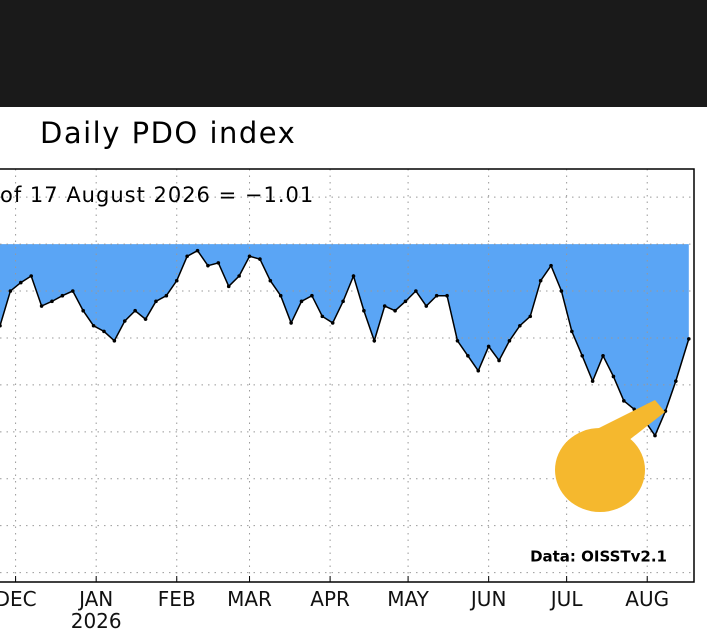 This screenshot has width=707, height=643. I want to click on x-tick-label: JAN 2026, so click(96, 610).